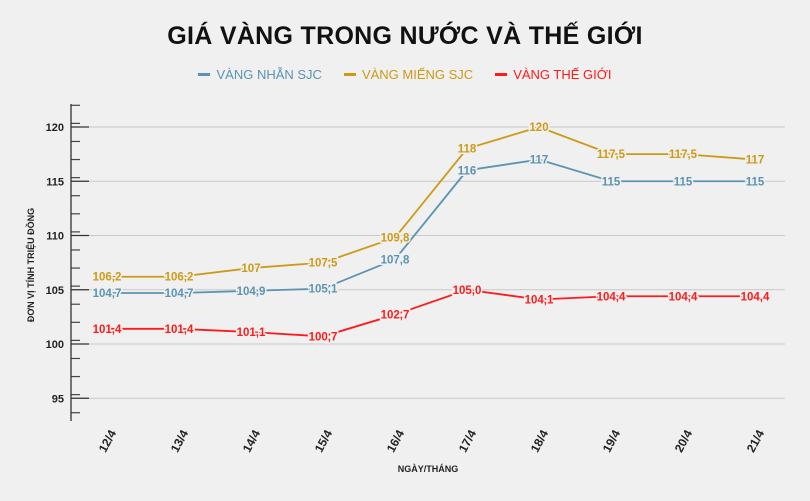 The height and width of the screenshot is (501, 810). Describe the element at coordinates (323, 440) in the screenshot. I see `x-tick-label: 15/4` at that location.